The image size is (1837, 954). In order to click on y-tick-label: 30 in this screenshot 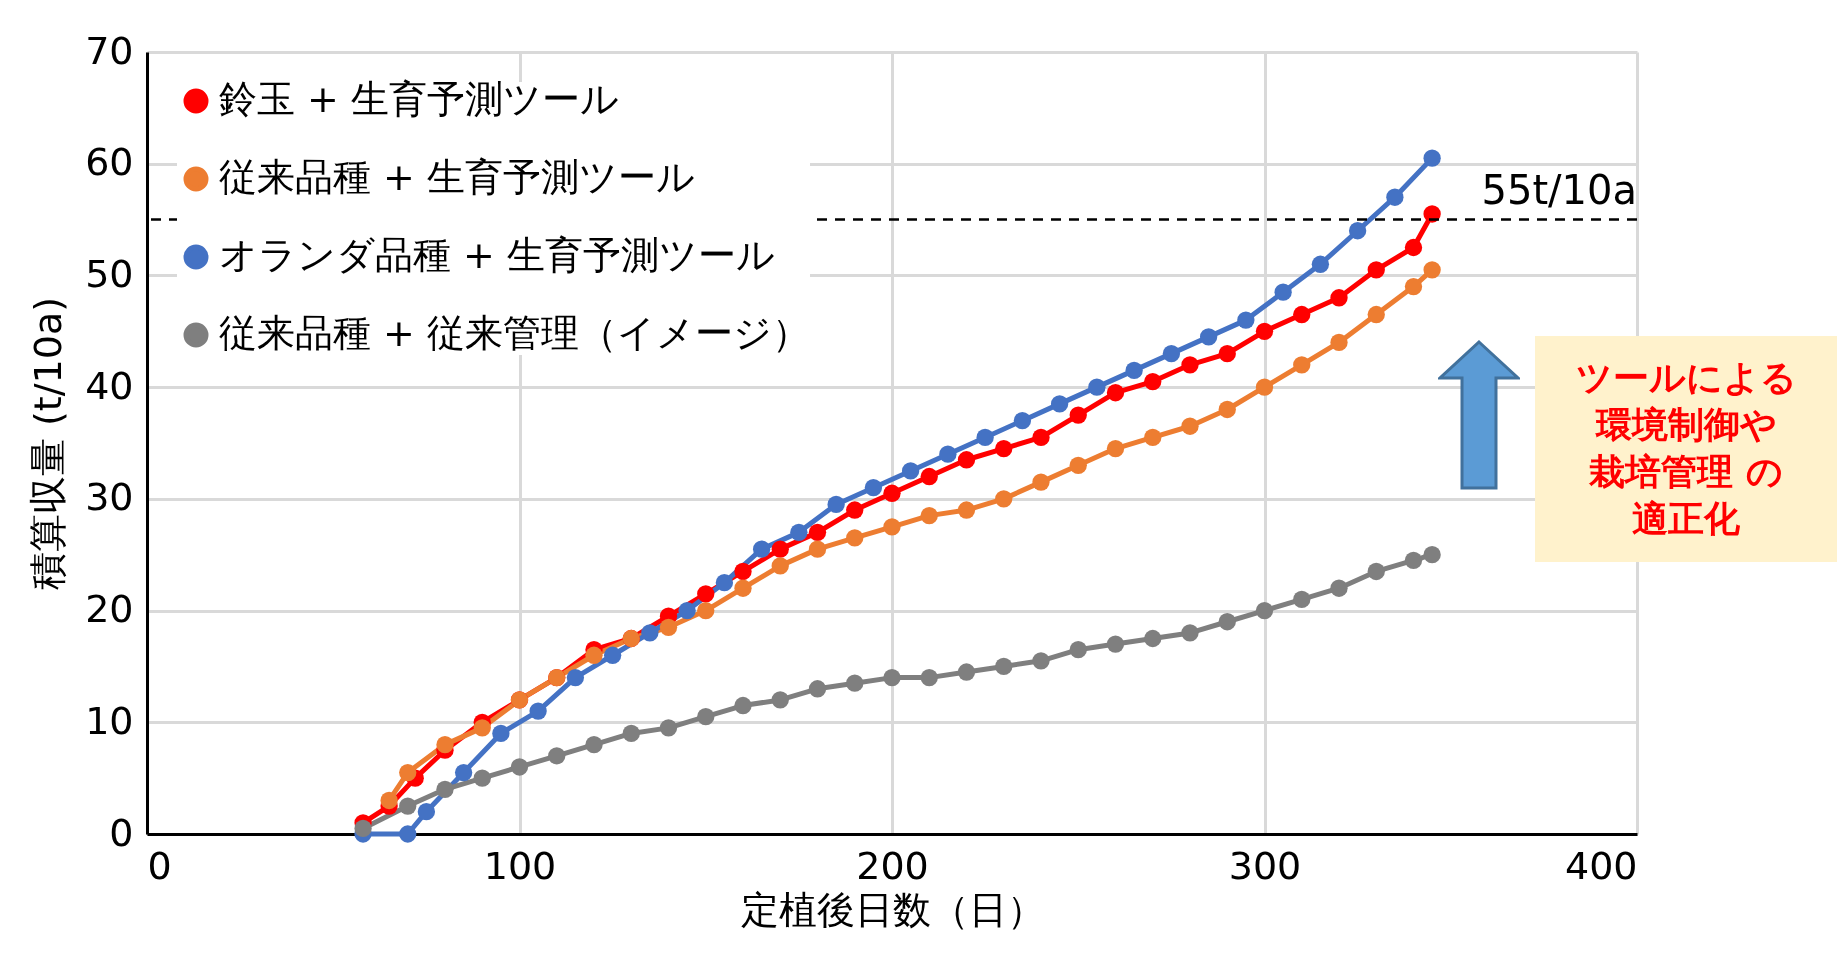, I will do `click(109, 497)`.